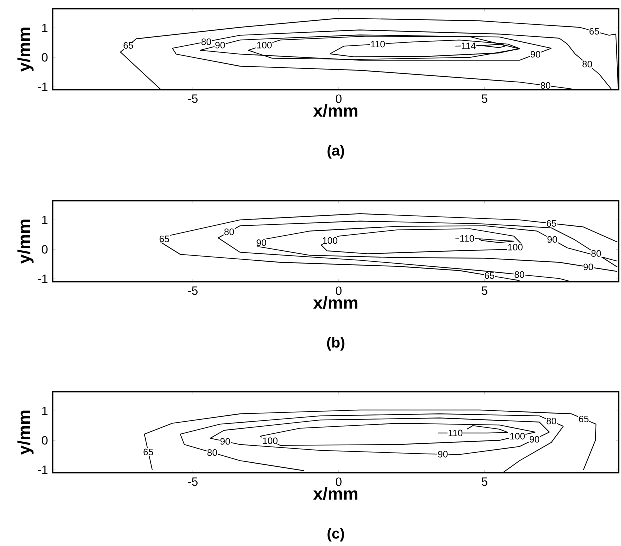 The width and height of the screenshot is (621, 546). Describe the element at coordinates (336, 535) in the screenshot. I see `text: (c)` at that location.